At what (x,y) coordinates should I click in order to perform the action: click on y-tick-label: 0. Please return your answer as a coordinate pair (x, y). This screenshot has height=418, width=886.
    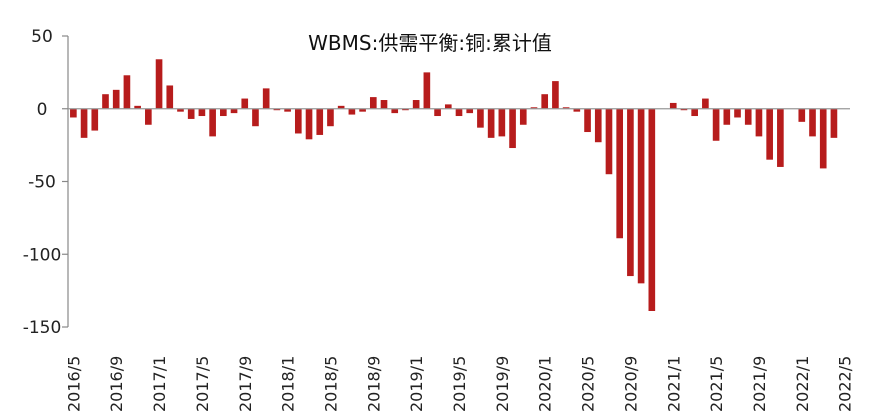
    Looking at the image, I should click on (42, 110).